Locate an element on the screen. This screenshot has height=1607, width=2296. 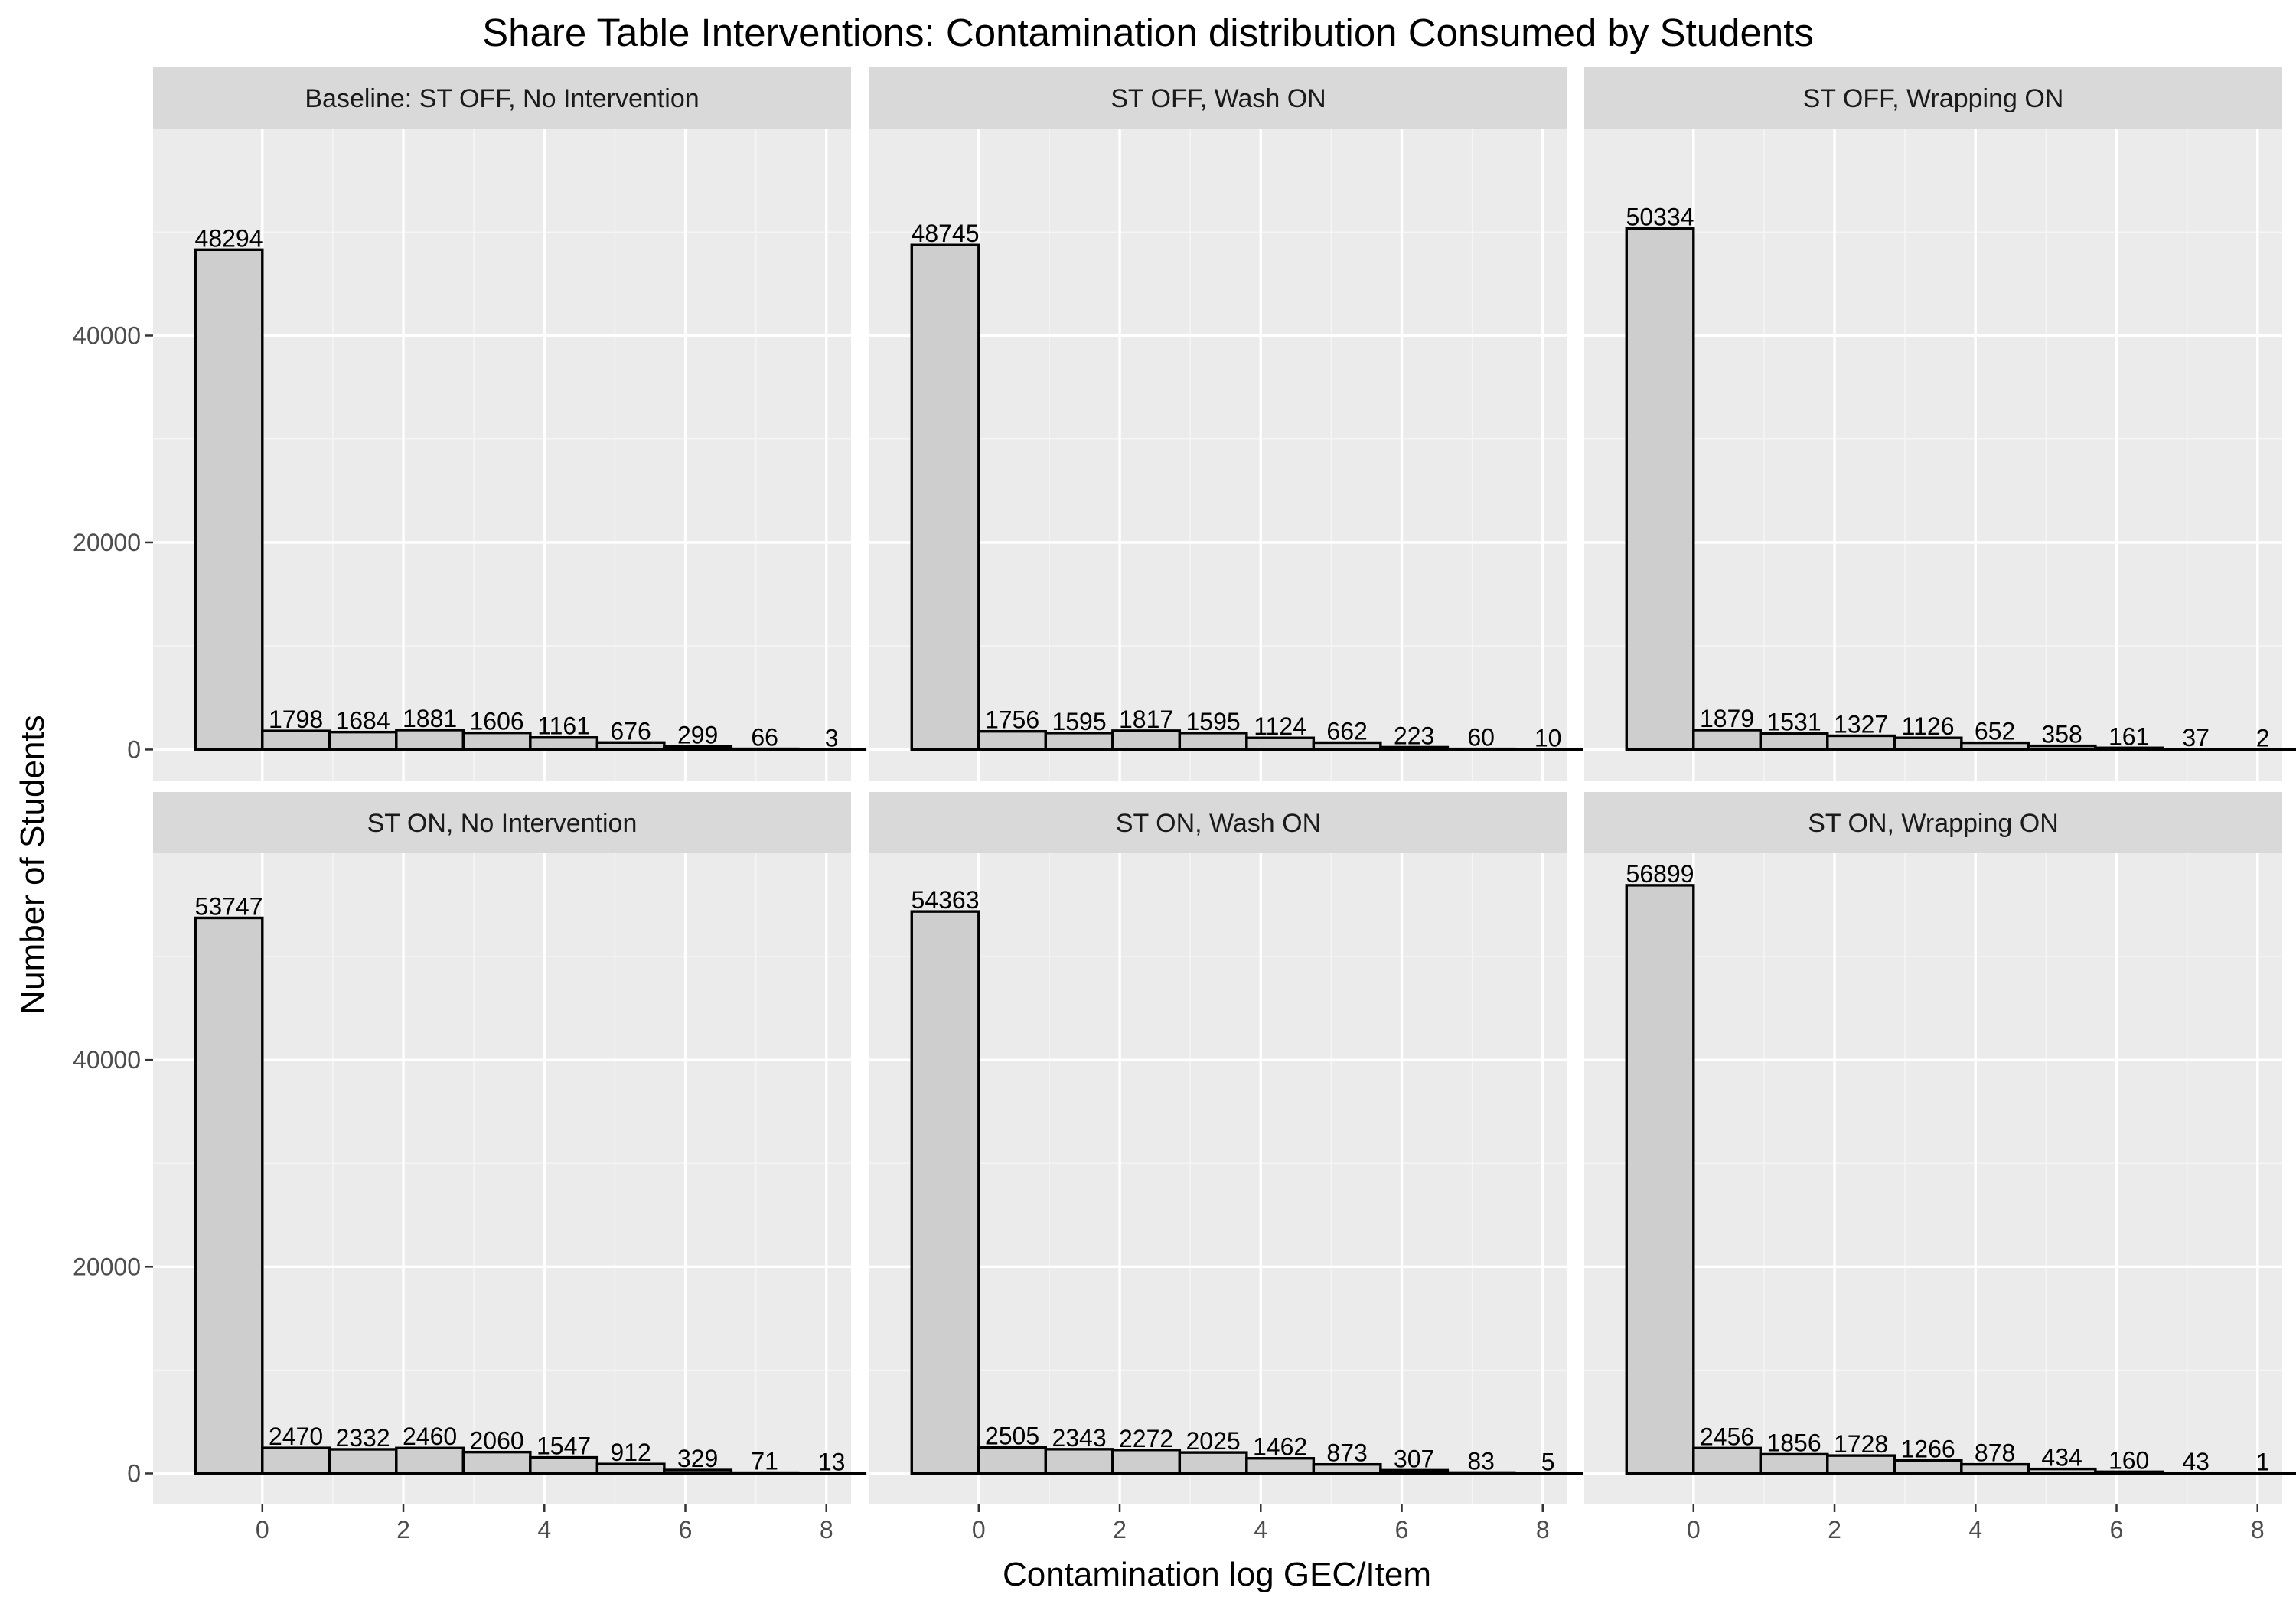
bar-count-label: 2 is located at coordinates (2263, 737).